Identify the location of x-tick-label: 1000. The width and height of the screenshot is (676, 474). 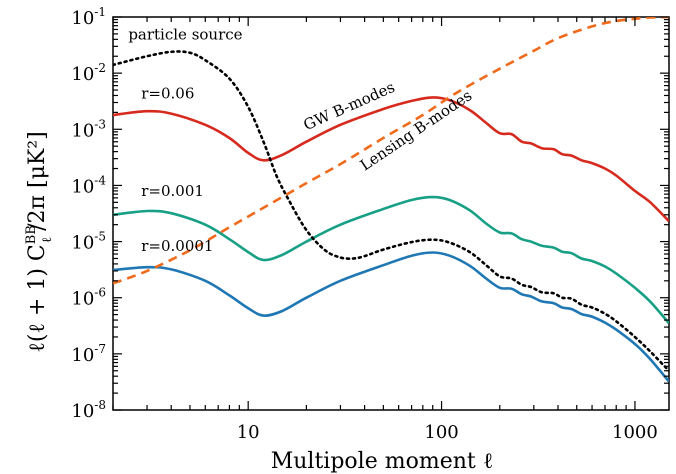
(635, 432).